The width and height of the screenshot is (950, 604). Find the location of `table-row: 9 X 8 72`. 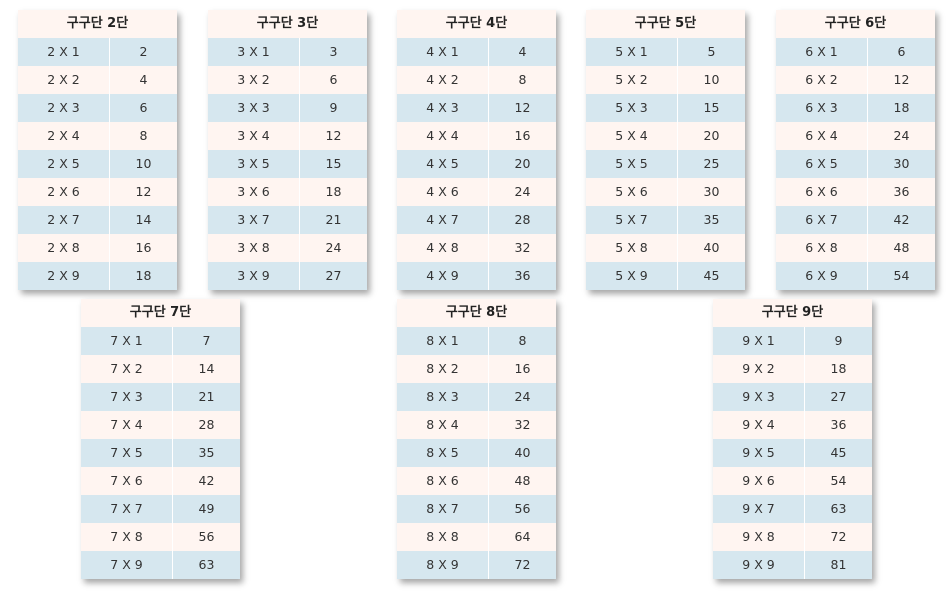

table-row: 9 X 8 72 is located at coordinates (792, 537).